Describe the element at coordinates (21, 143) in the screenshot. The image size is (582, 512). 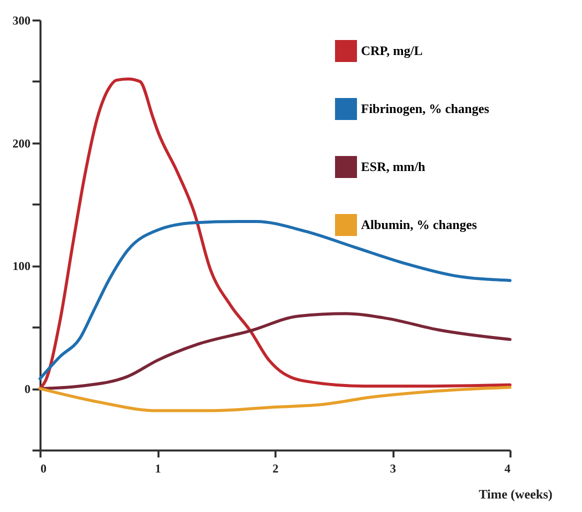
I see `y-tick-label: 200` at that location.